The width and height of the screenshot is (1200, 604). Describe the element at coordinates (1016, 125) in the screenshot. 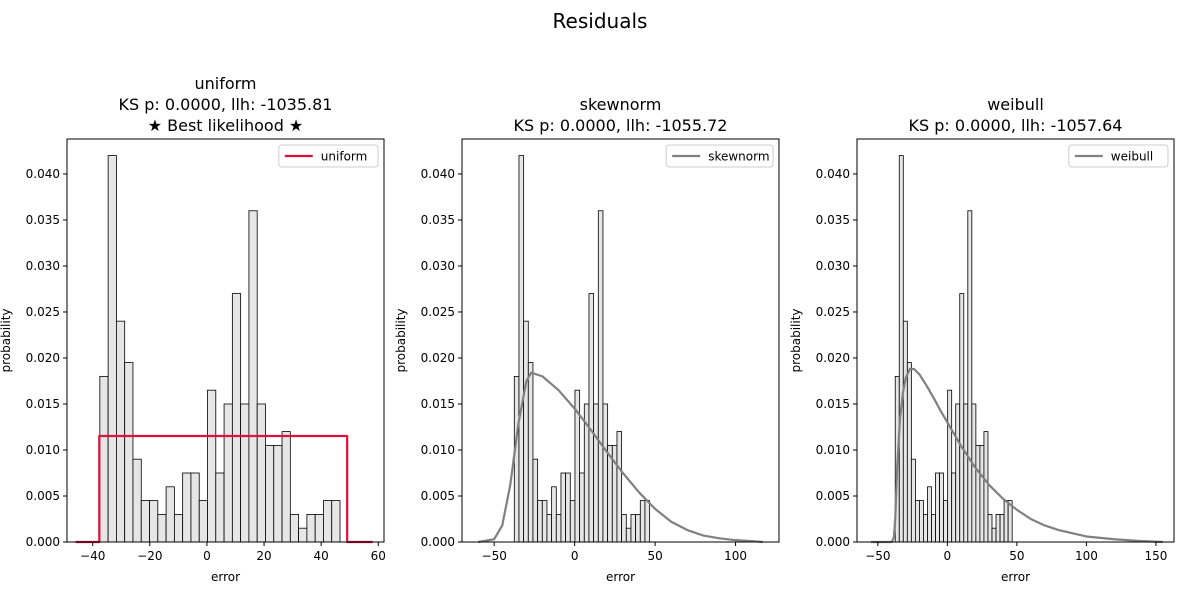

I see `subplot-title-line: KS p: 0.0000, llh: -1057.64` at that location.